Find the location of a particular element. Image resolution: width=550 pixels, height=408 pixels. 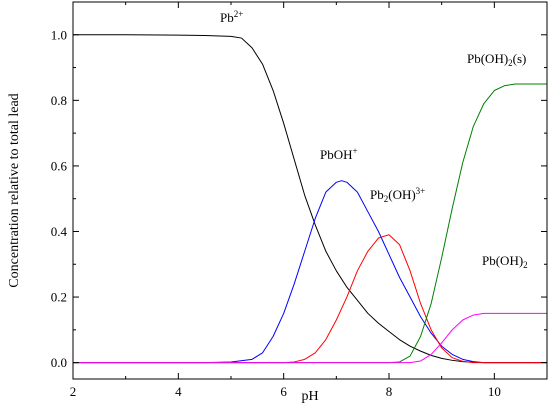

y-axis-title: Concentration relative to total lead is located at coordinates (14, 190).